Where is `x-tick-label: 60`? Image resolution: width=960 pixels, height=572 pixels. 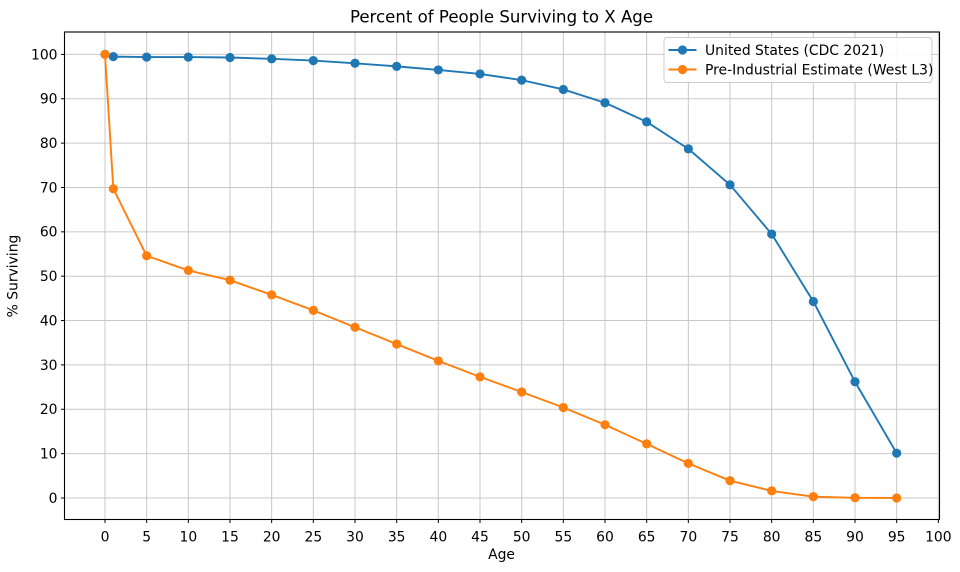 x-tick-label: 60 is located at coordinates (605, 538).